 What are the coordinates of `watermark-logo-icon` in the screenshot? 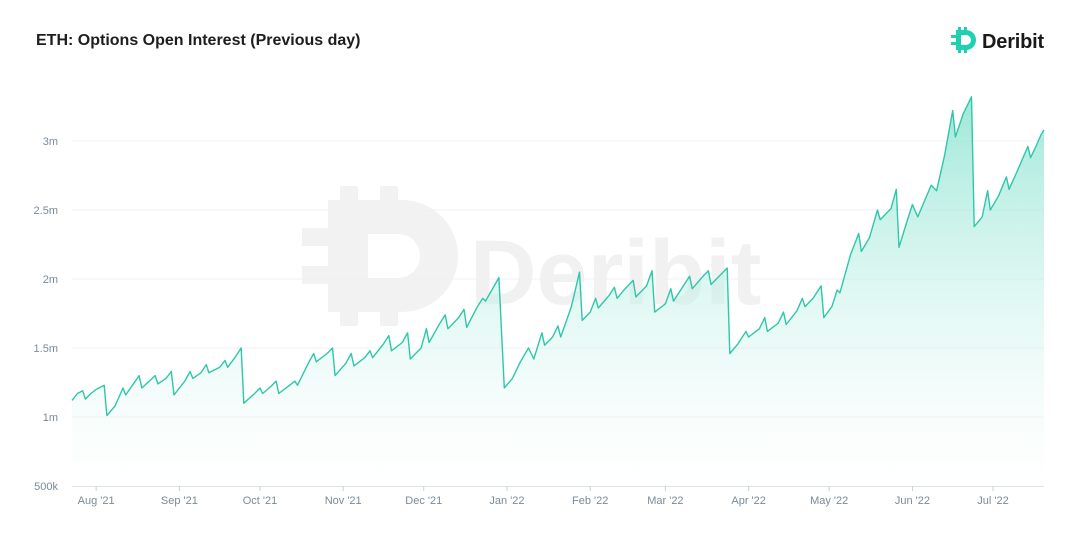 It's located at (380, 256).